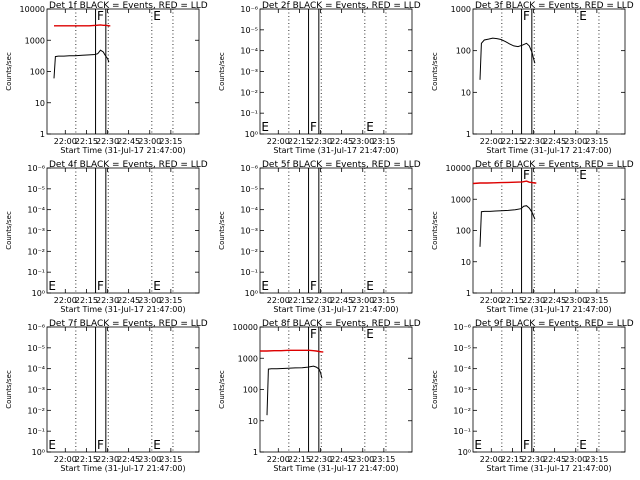 The height and width of the screenshot is (480, 640). Describe the element at coordinates (128, 324) in the screenshot. I see `panel-title: Det 7f BLACK = Events, RED = LLD` at that location.